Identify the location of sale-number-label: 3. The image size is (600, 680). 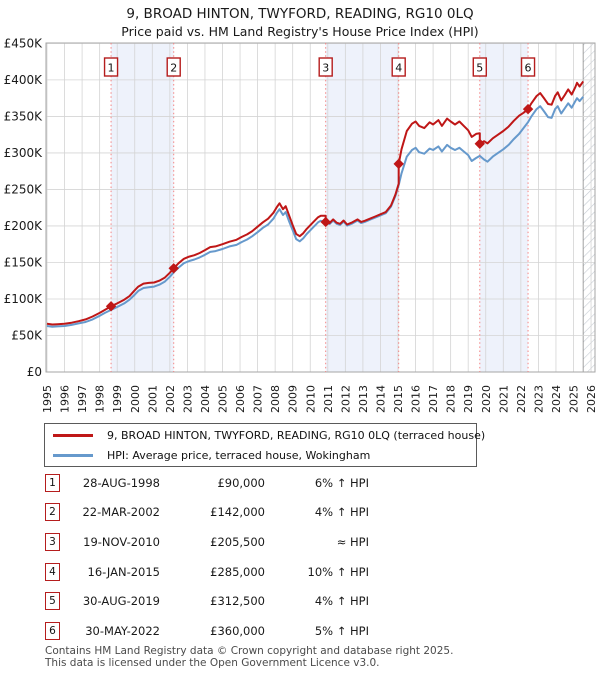
(325, 68).